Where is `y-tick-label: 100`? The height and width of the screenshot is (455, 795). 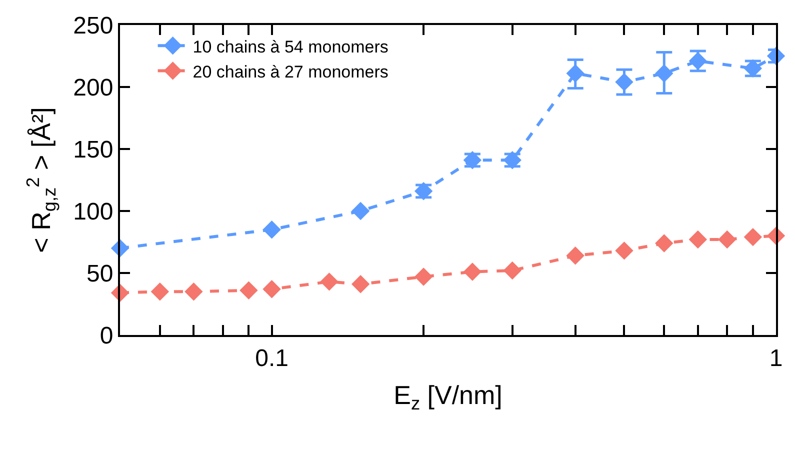 y-tick-label: 100 is located at coordinates (93, 212).